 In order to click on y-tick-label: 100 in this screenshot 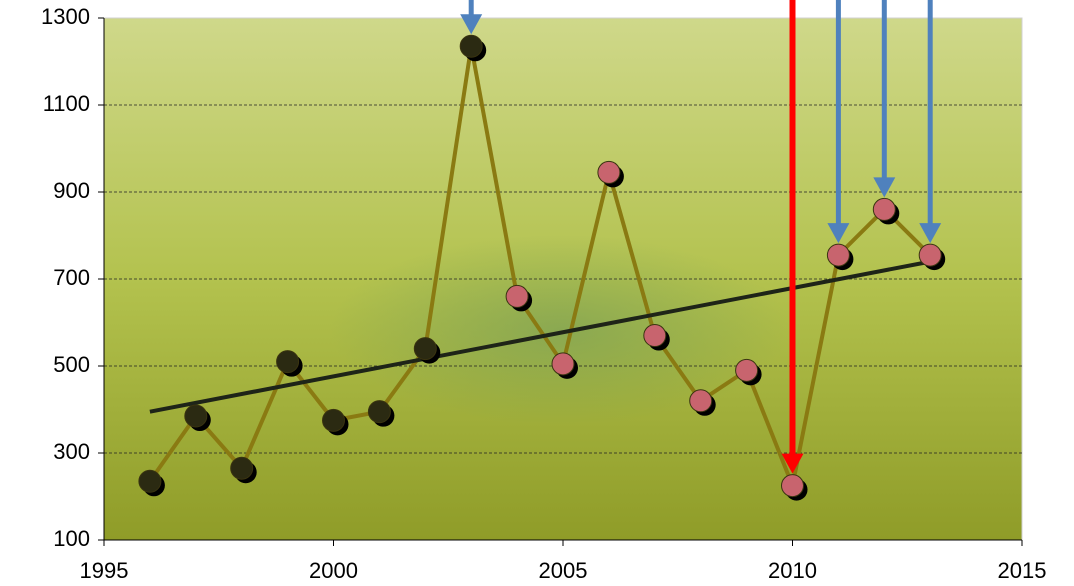, I will do `click(71, 538)`.